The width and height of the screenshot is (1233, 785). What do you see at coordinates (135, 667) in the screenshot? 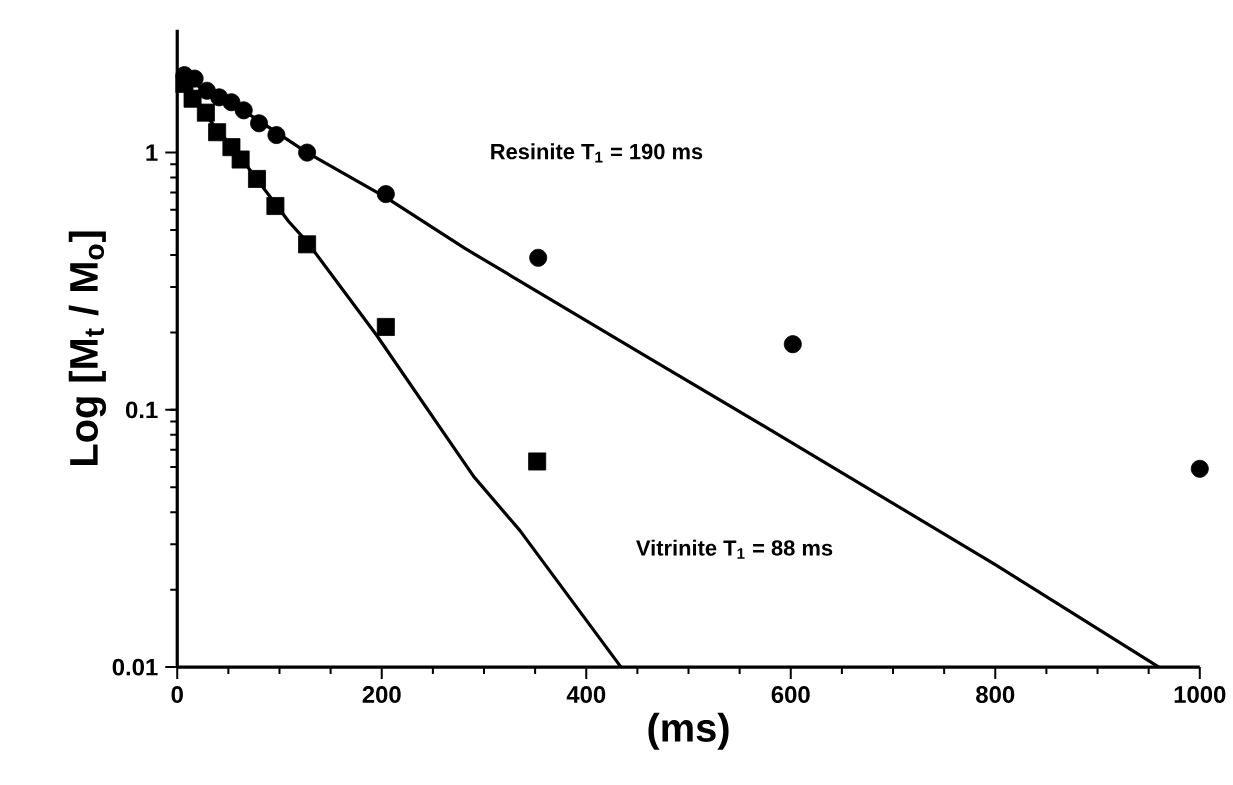
I see `y-tick-label: 0.01` at bounding box center [135, 667].